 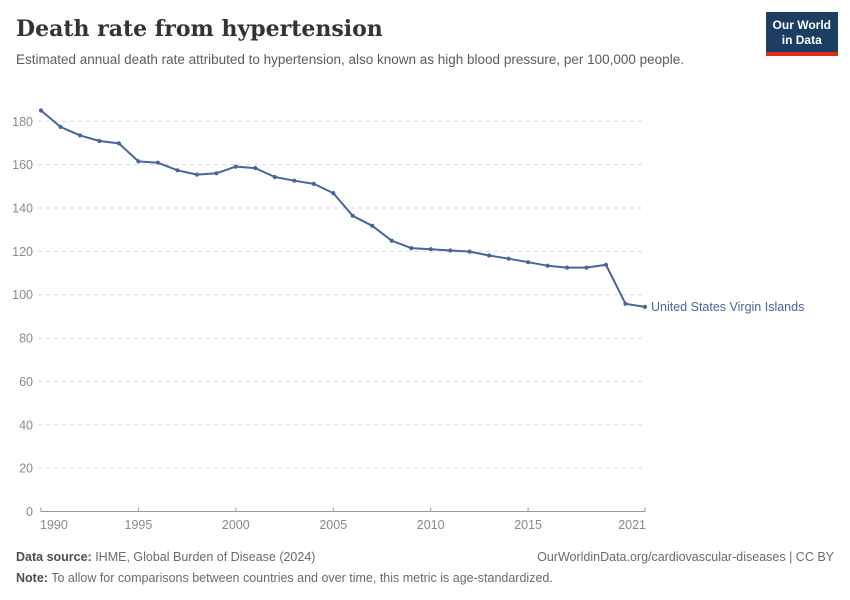 I want to click on x-tick-label: 2021, so click(x=632, y=525).